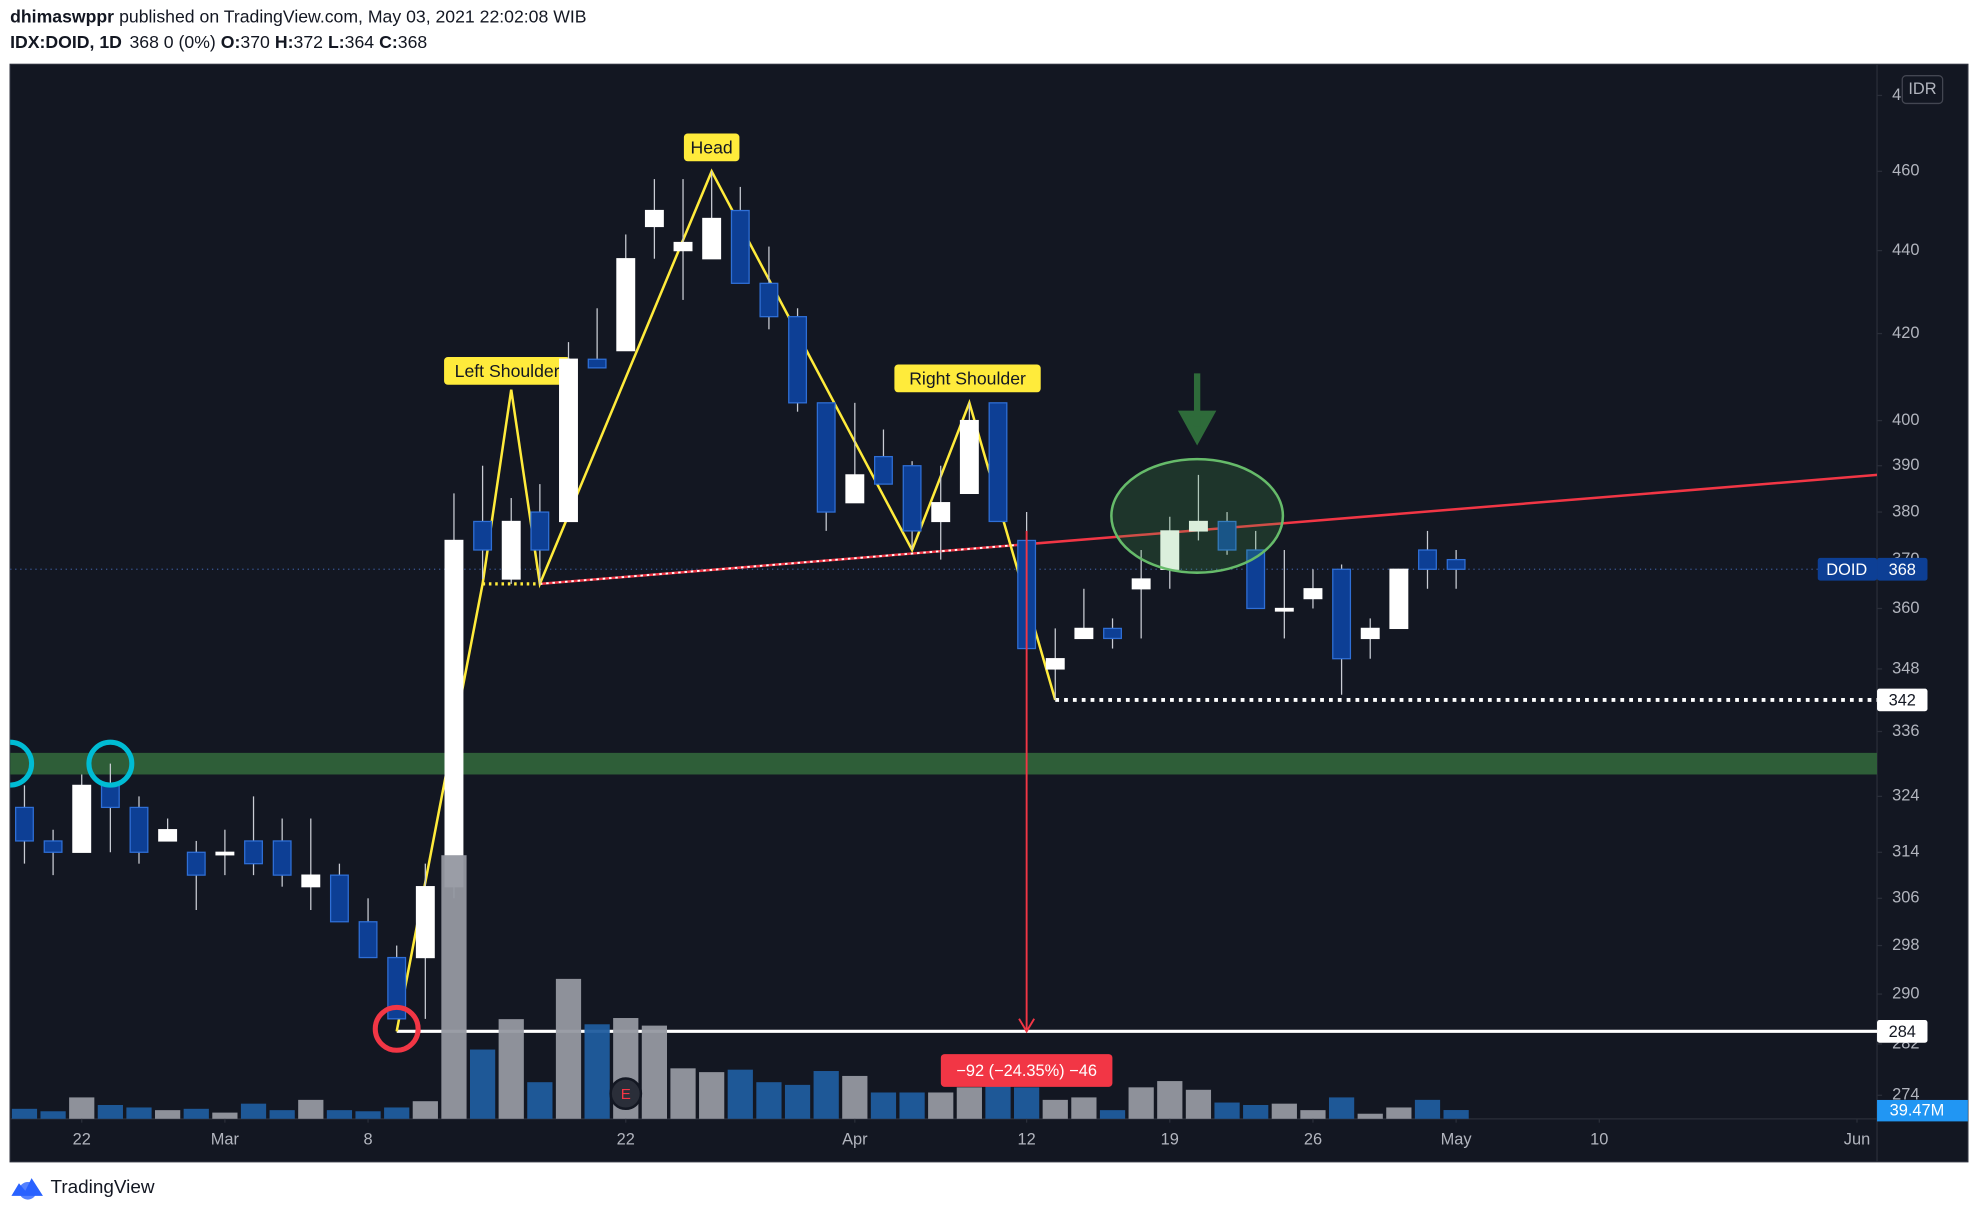  Describe the element at coordinates (388, 42) in the screenshot. I see `ohlc-key: C:` at that location.